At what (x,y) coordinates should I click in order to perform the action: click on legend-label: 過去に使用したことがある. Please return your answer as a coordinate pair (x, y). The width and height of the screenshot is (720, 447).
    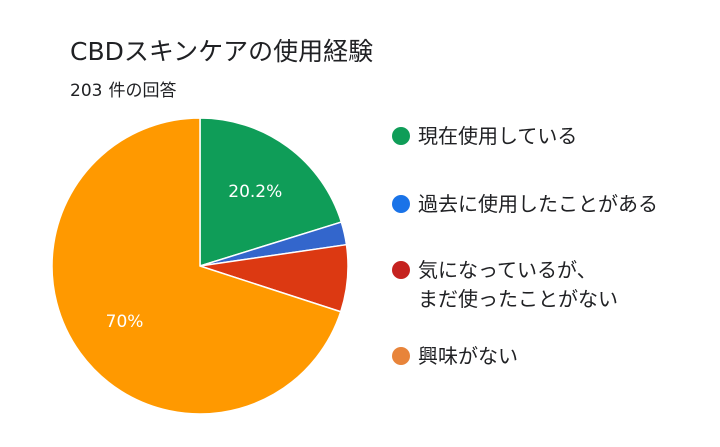
    Looking at the image, I should click on (538, 204).